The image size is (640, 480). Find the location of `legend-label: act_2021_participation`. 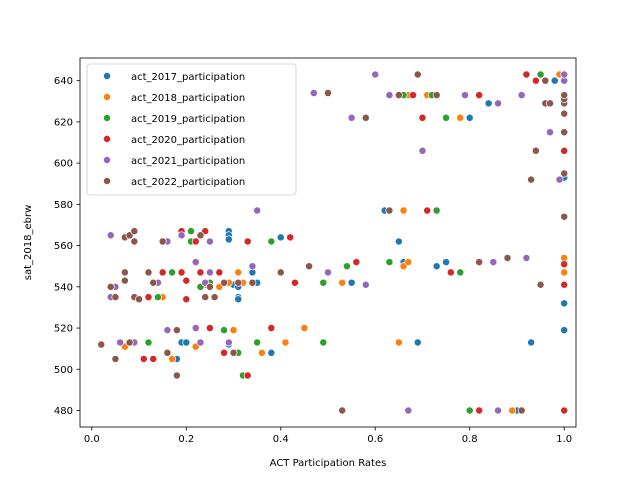

legend-label: act_2021_participation is located at coordinates (188, 161).